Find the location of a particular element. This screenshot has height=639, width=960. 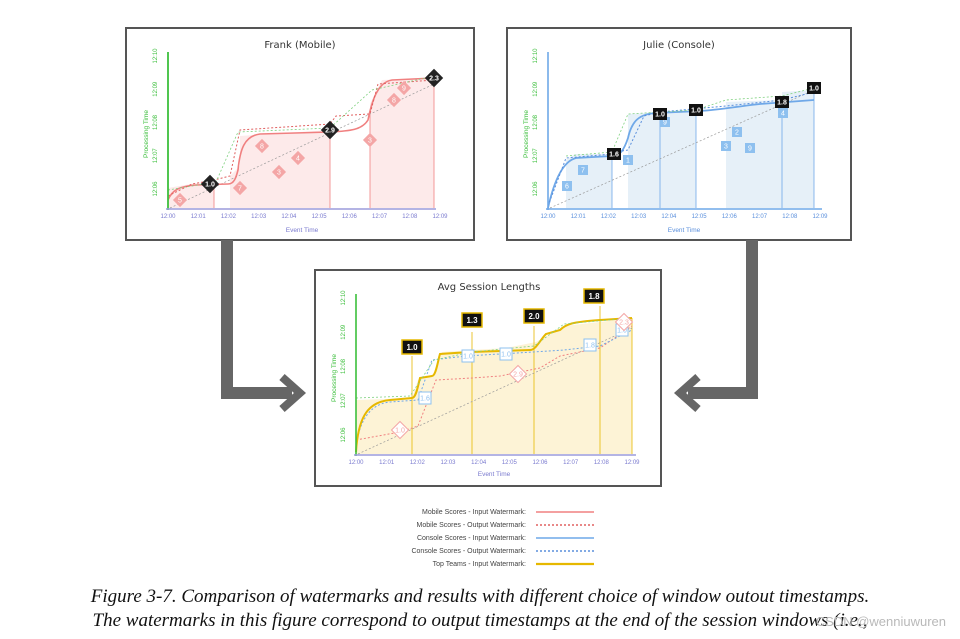

julie-result-label: 1.0 is located at coordinates (660, 115).